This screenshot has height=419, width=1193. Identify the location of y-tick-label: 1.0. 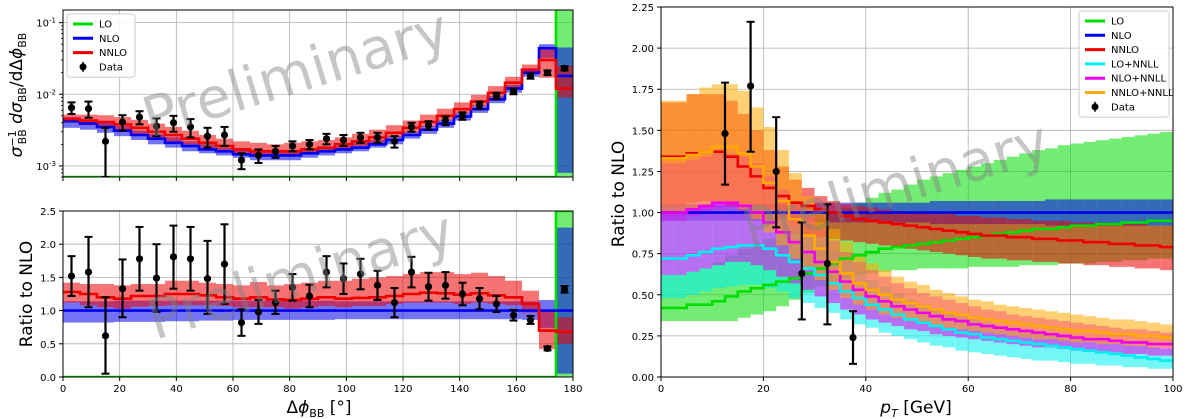
(48, 312).